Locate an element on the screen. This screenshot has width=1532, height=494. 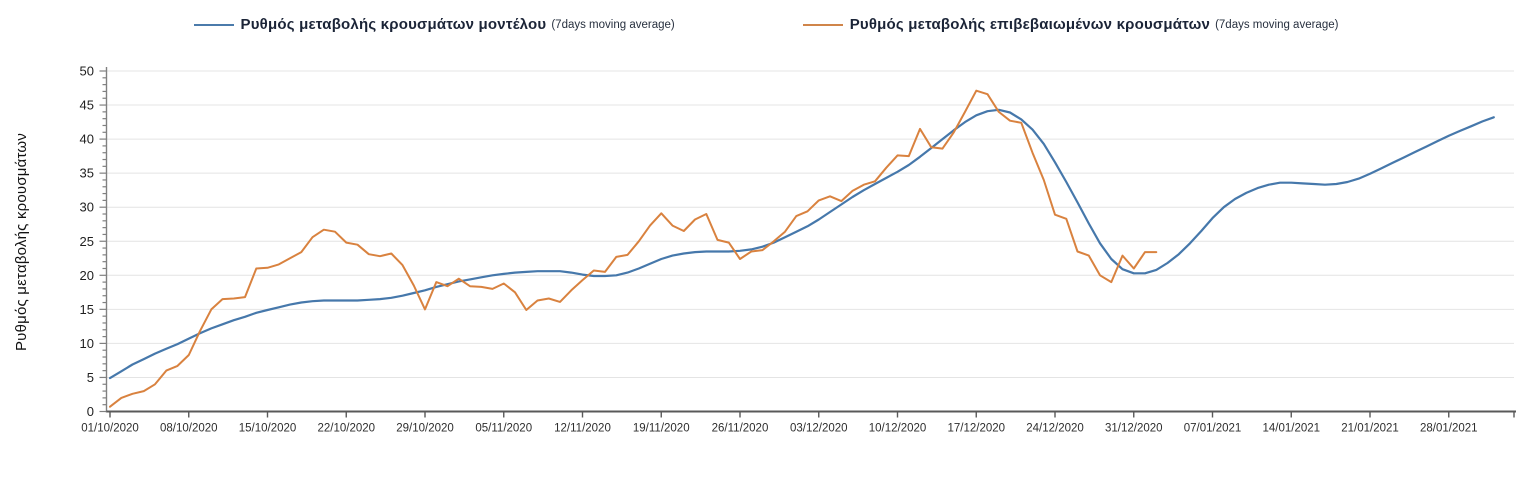
y-tick-label: 15 is located at coordinates (87, 309).